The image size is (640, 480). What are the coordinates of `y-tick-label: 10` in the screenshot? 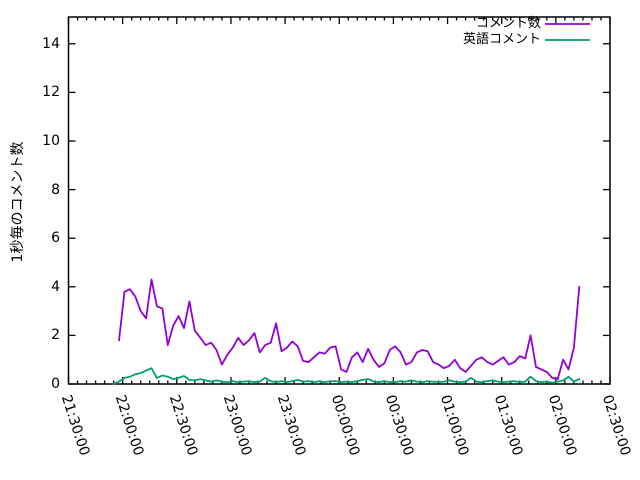 It's located at (51, 141).